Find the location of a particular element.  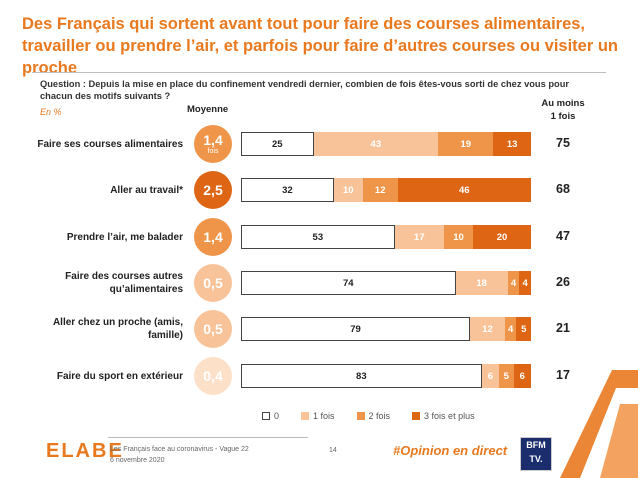

stacked-bar: 74 18 4 4 is located at coordinates (386, 283).